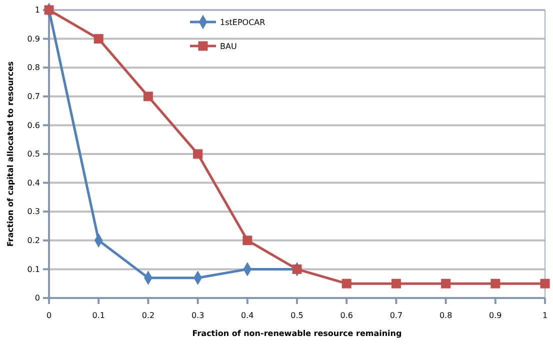 The width and height of the screenshot is (553, 347). Describe the element at coordinates (49, 315) in the screenshot. I see `x-tick-label: 0` at that location.